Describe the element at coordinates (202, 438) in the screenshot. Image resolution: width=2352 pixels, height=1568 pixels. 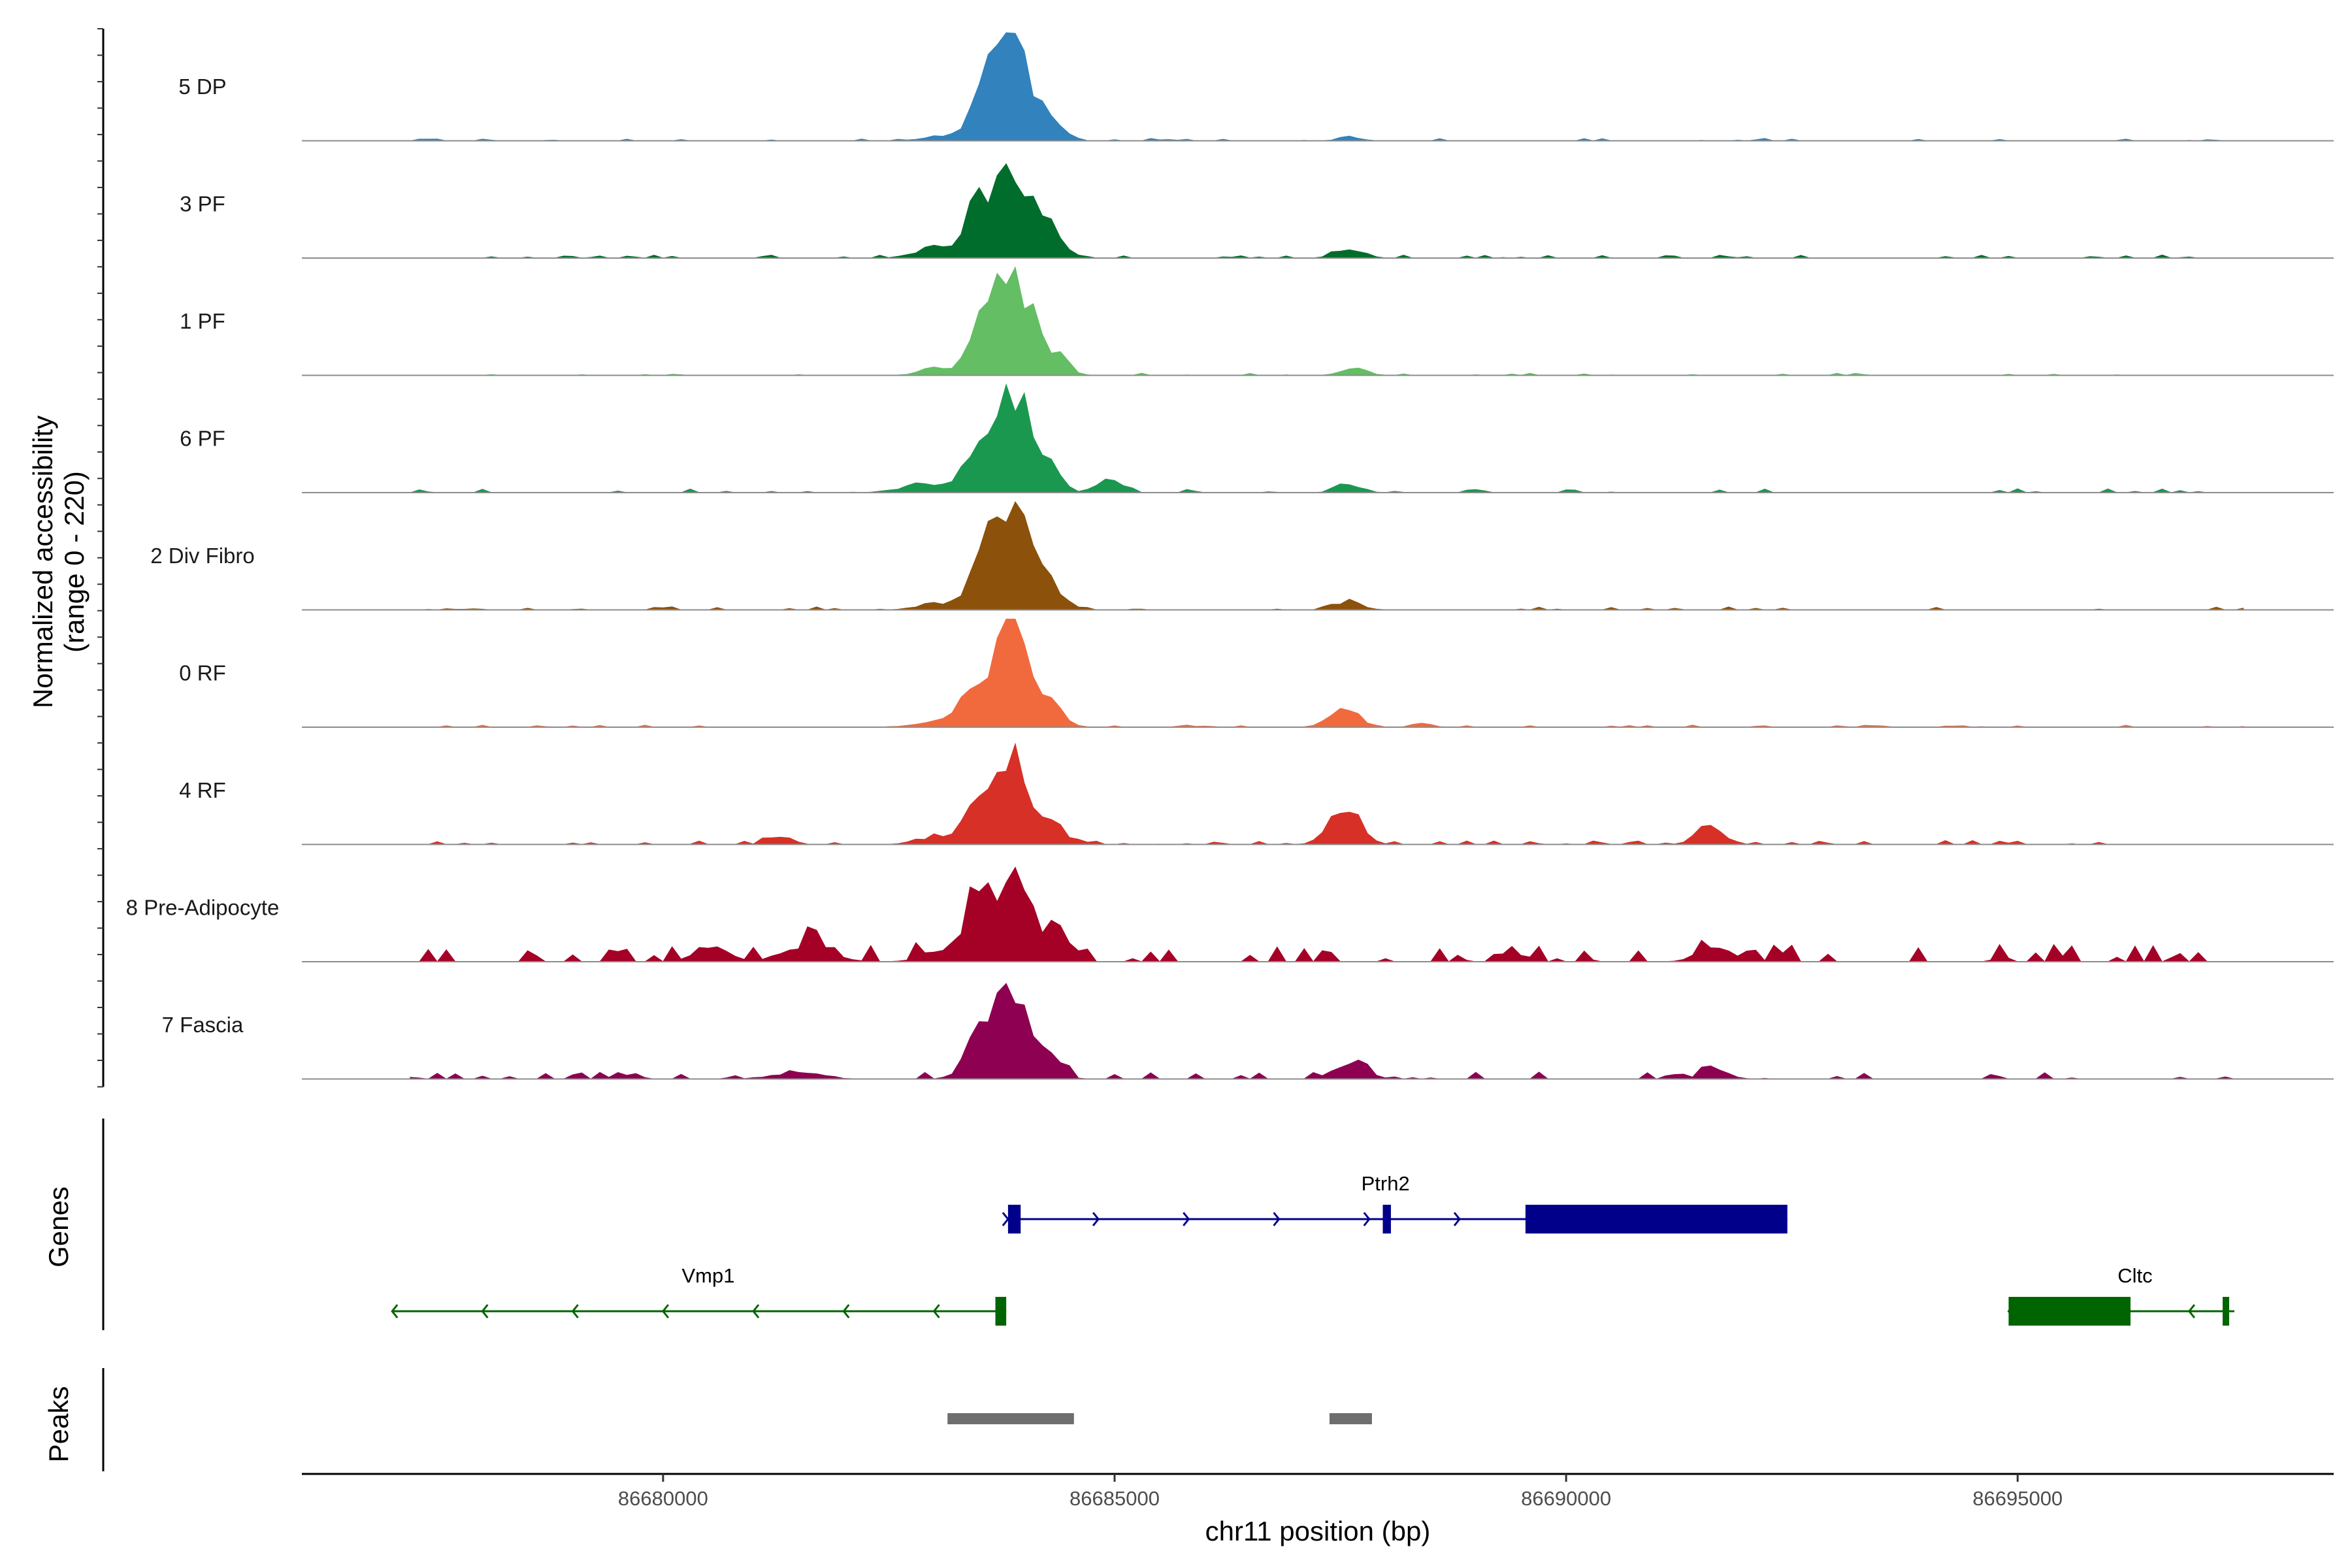
I see `track-label: 6 PF` at that location.